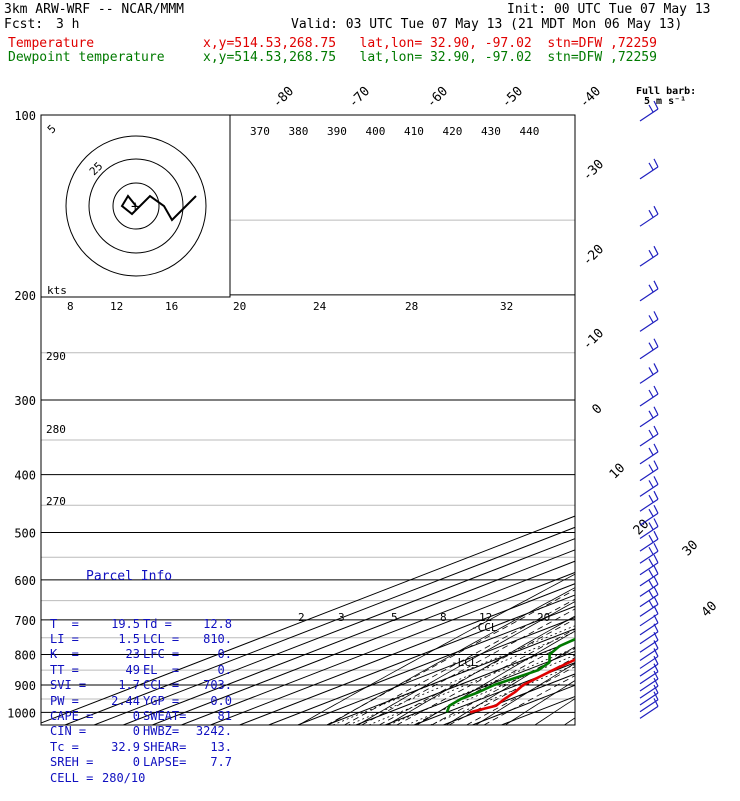 The height and width of the screenshot is (801, 740). Describe the element at coordinates (68, 685) in the screenshot. I see `parcel-key: SVI =` at that location.